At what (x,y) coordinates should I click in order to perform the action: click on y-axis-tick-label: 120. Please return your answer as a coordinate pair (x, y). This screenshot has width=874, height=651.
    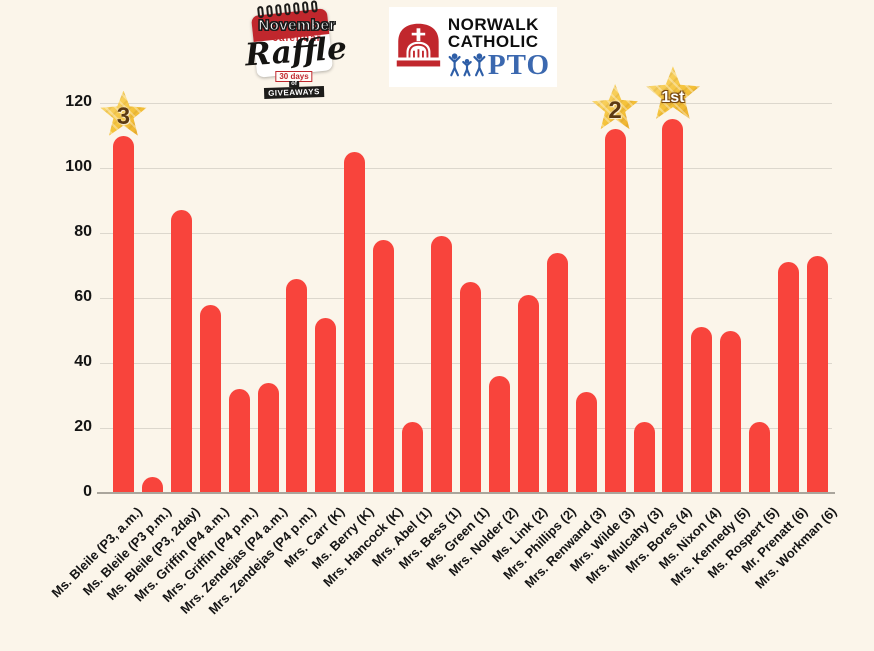
    Looking at the image, I should click on (78, 101).